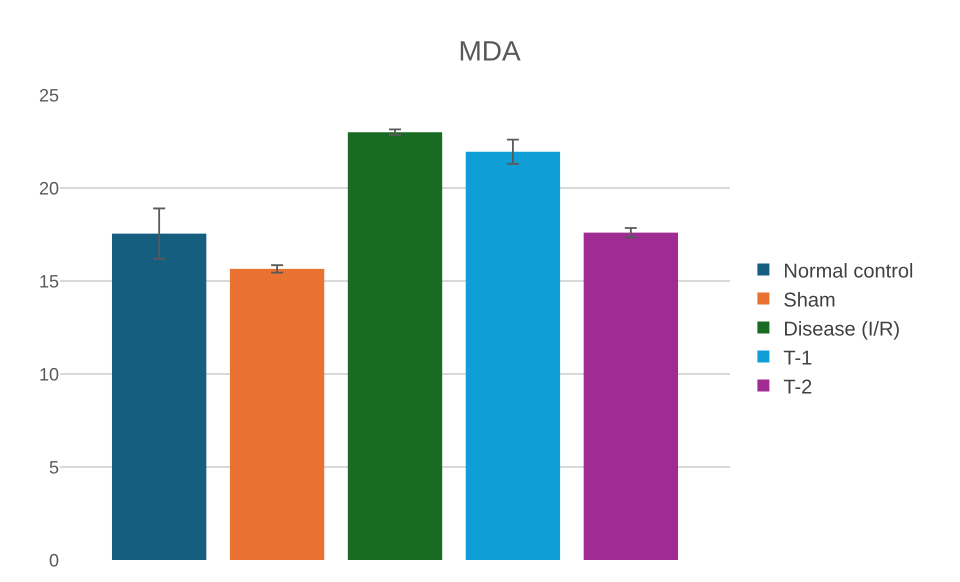  Describe the element at coordinates (48, 281) in the screenshot. I see `y-tick-label: 15` at that location.